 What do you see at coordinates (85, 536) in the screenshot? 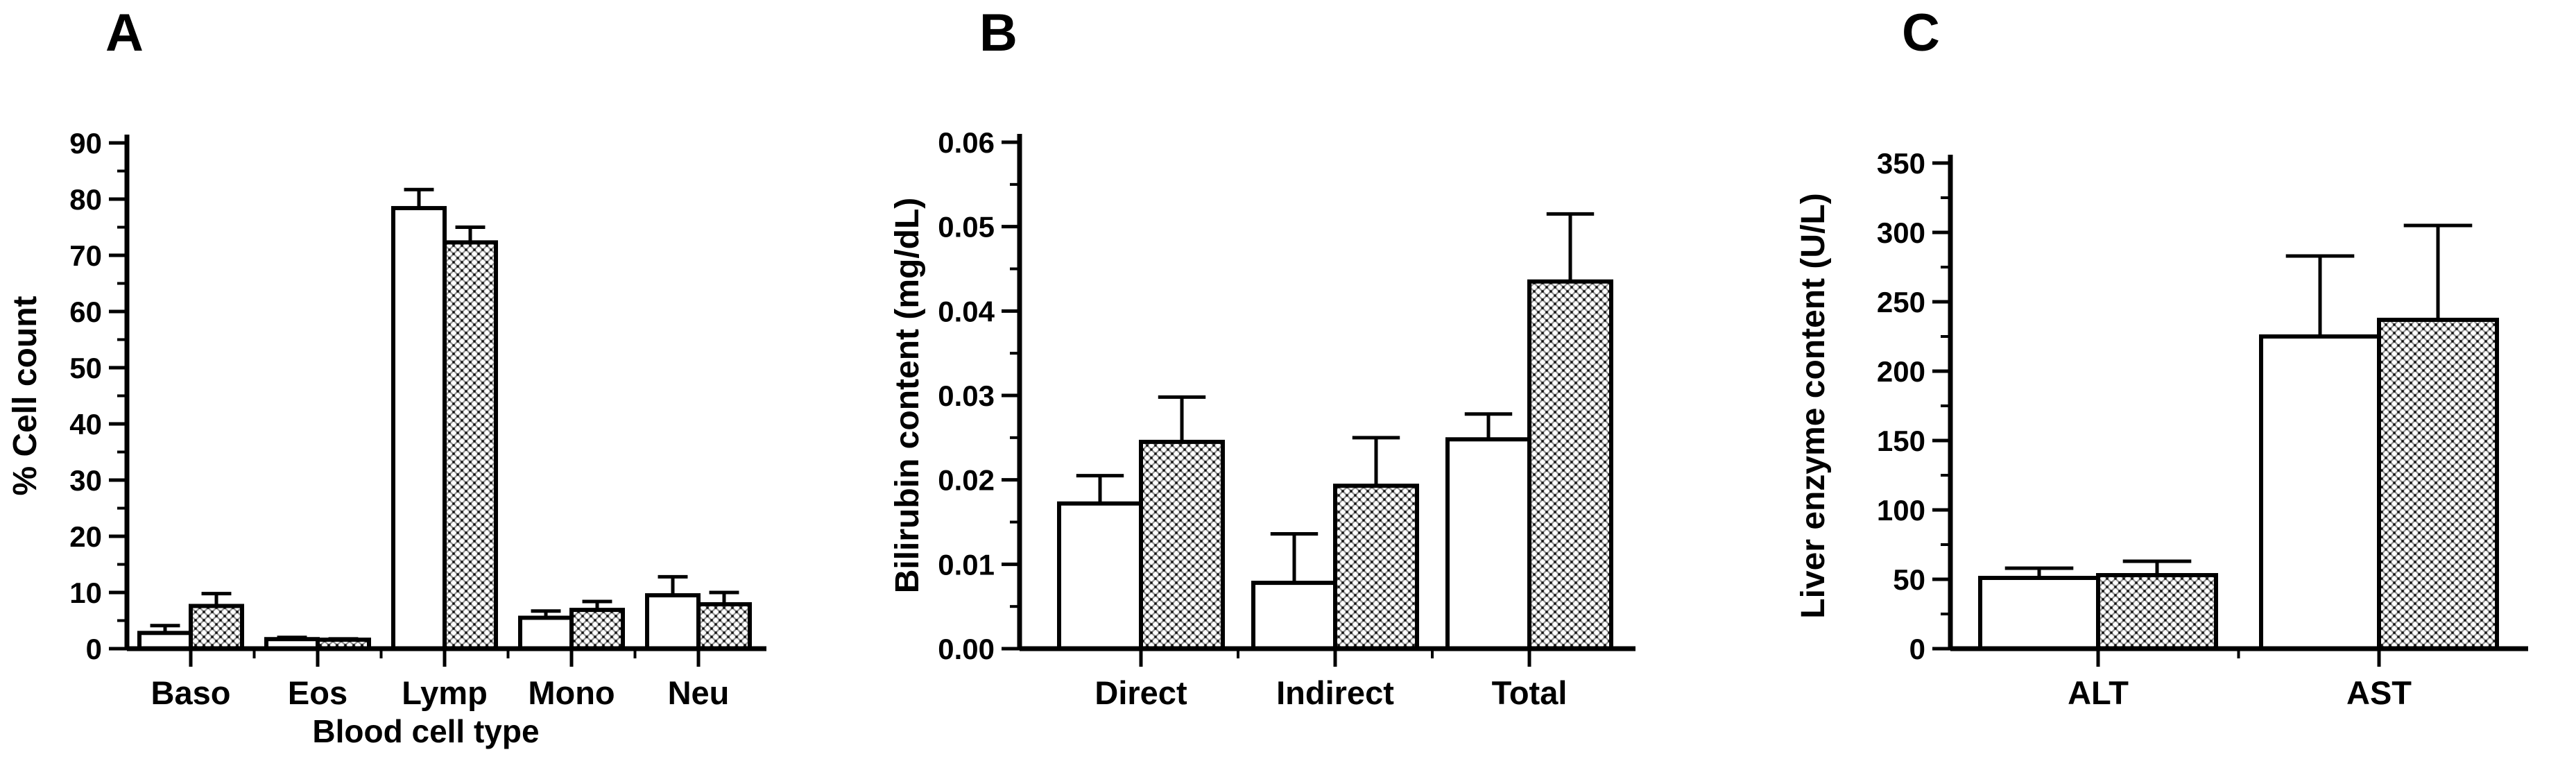
I see `y-tick-label: 20` at bounding box center [85, 536].